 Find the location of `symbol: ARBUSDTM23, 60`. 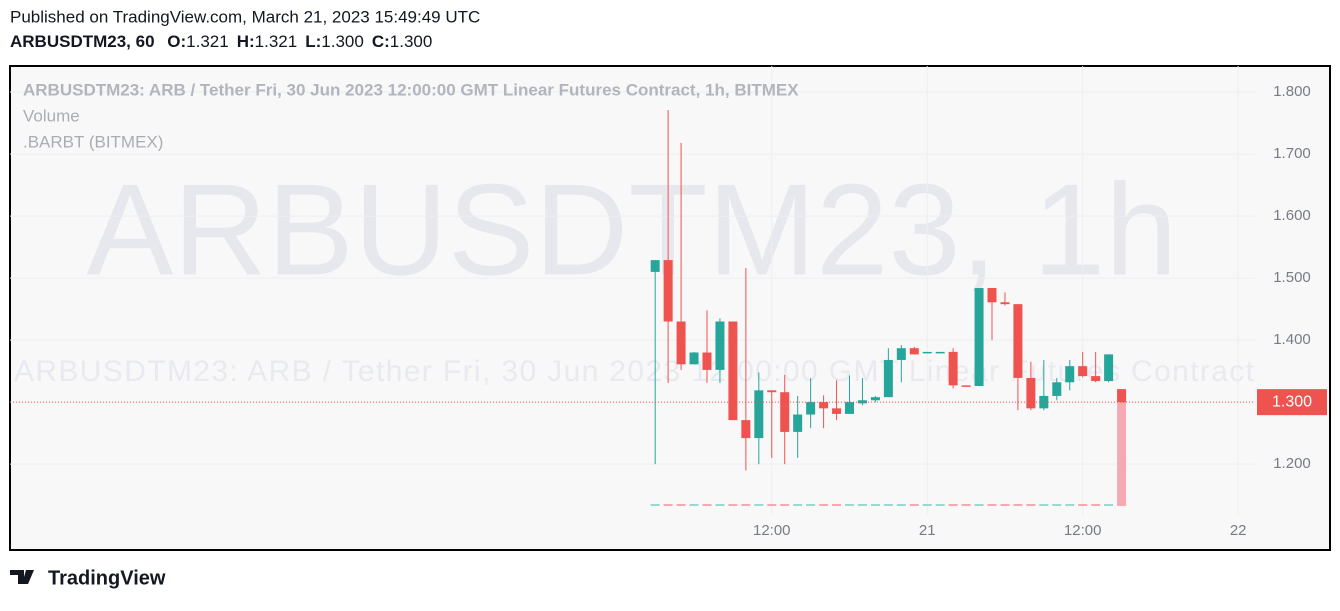

symbol: ARBUSDTM23, 60 is located at coordinates (82, 41).